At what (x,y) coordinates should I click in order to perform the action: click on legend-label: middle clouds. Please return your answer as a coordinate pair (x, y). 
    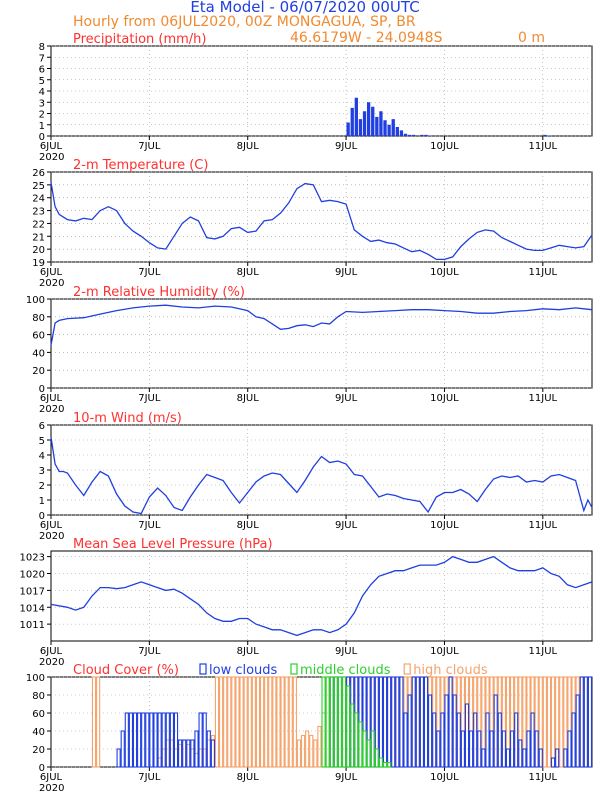
    Looking at the image, I should click on (345, 670).